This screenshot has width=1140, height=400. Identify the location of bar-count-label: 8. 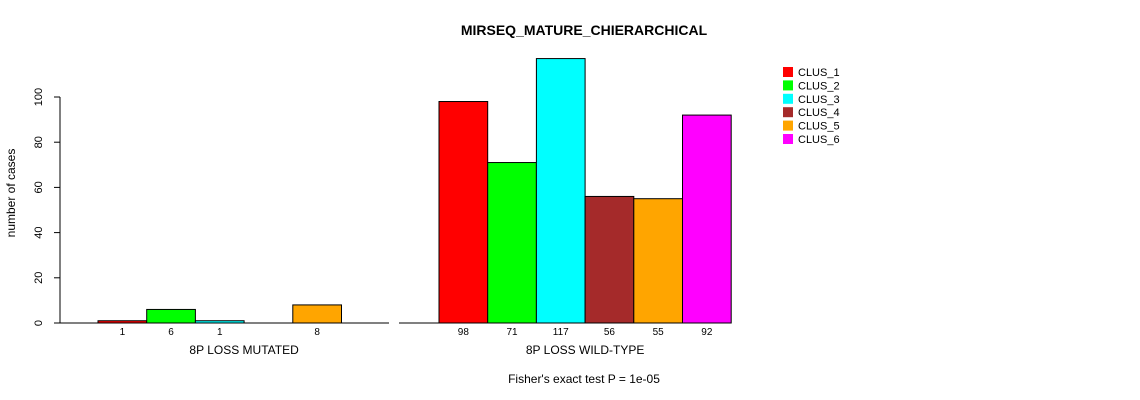
(317, 332).